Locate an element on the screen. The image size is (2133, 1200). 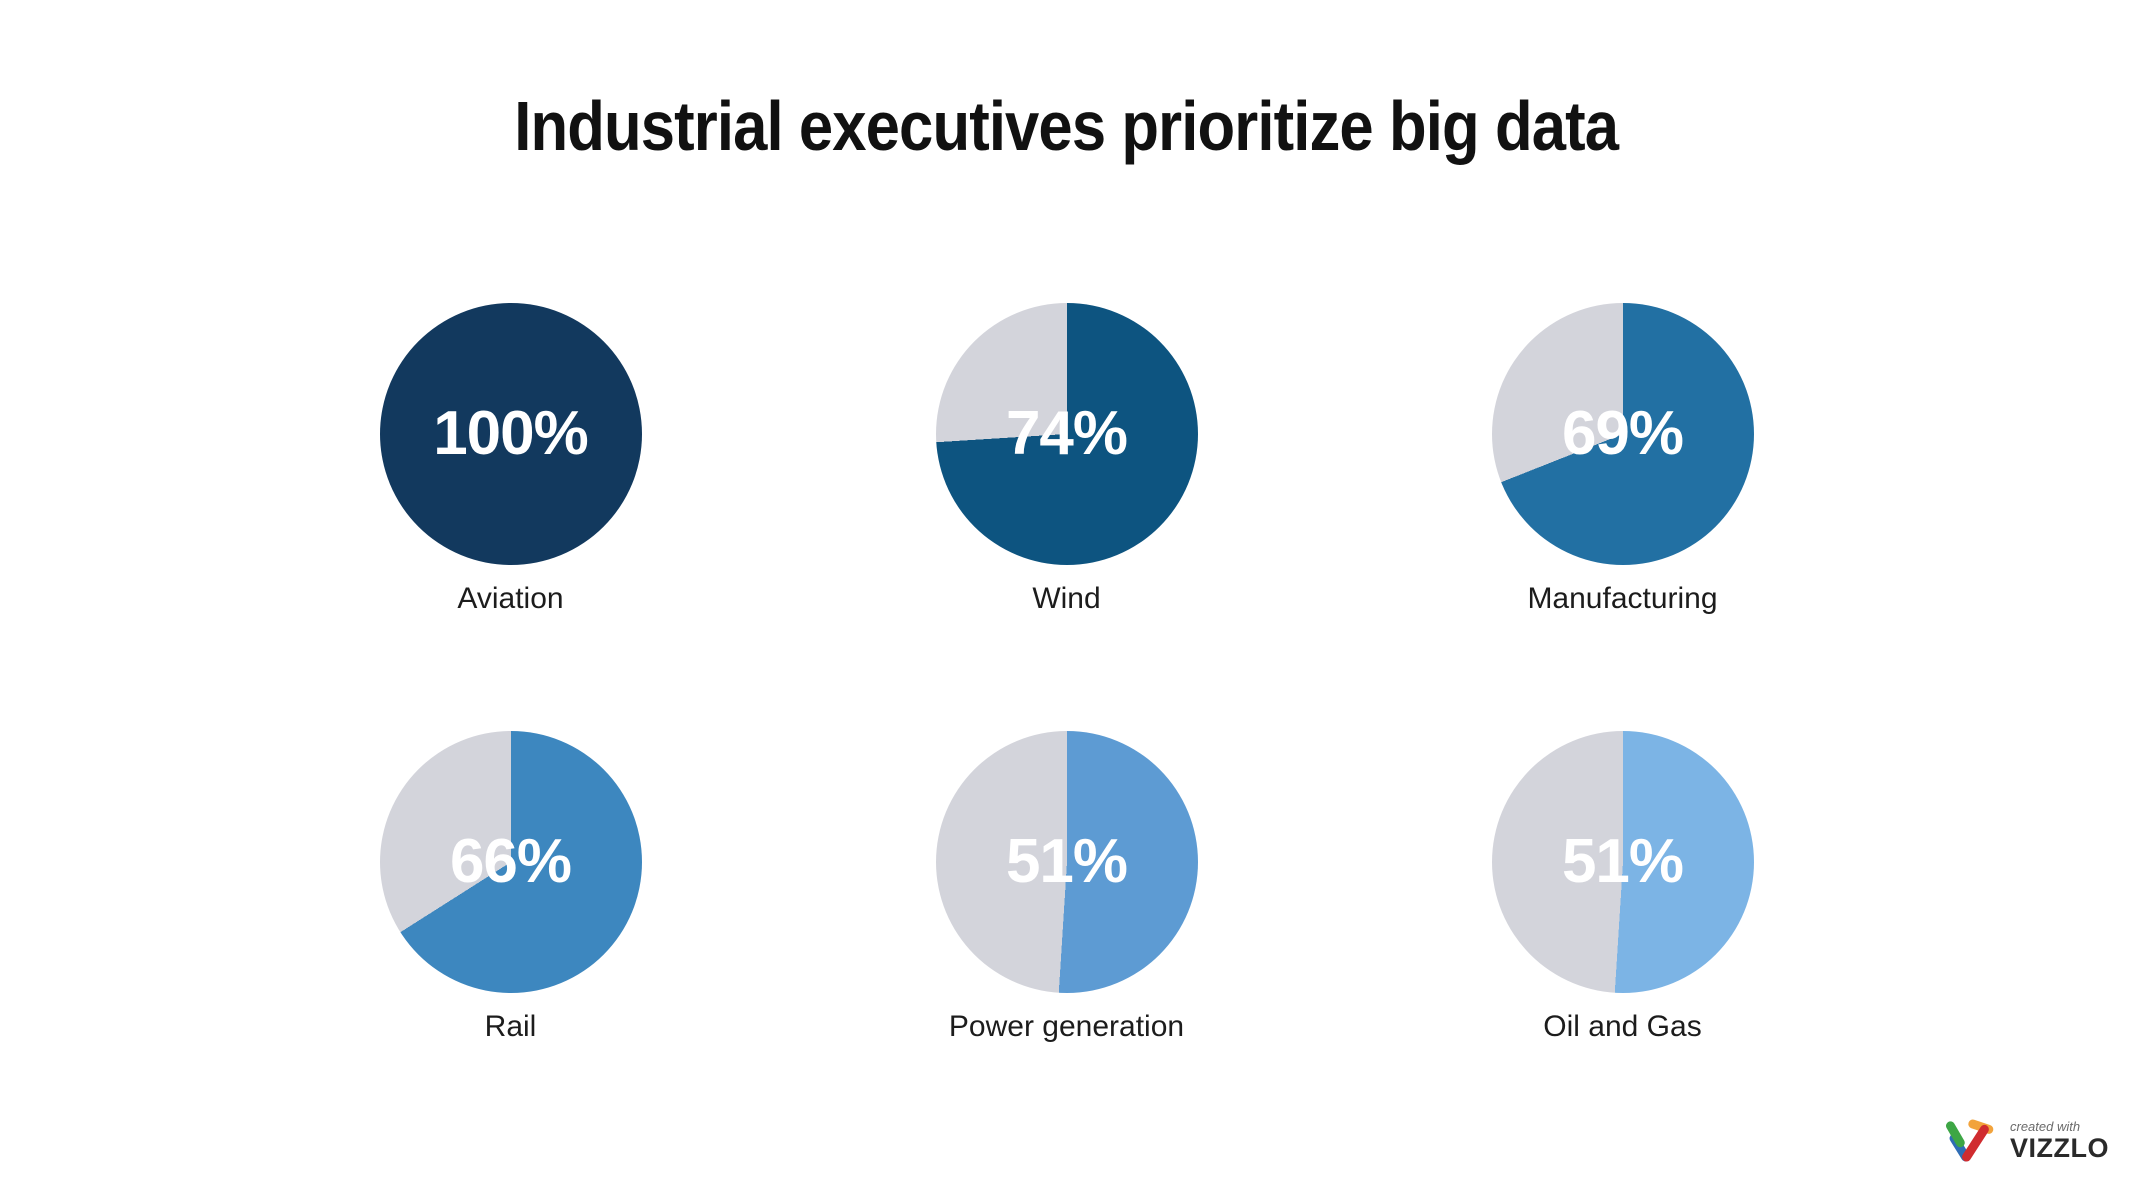
pie-chart-manufacturing: 69% is located at coordinates (1622, 434).